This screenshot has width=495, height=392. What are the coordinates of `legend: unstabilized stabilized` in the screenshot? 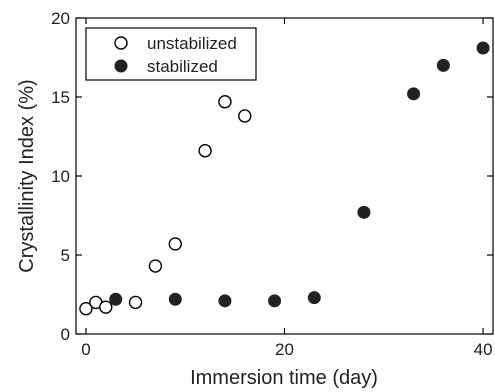 It's located at (171, 54).